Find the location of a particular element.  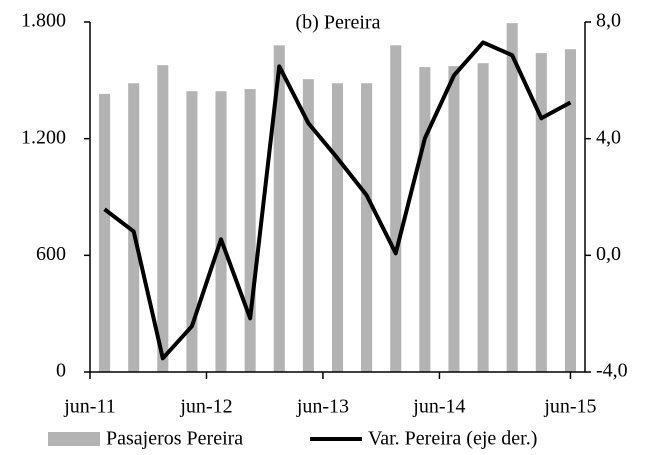

y-tick-label: 600 is located at coordinates (51, 254).